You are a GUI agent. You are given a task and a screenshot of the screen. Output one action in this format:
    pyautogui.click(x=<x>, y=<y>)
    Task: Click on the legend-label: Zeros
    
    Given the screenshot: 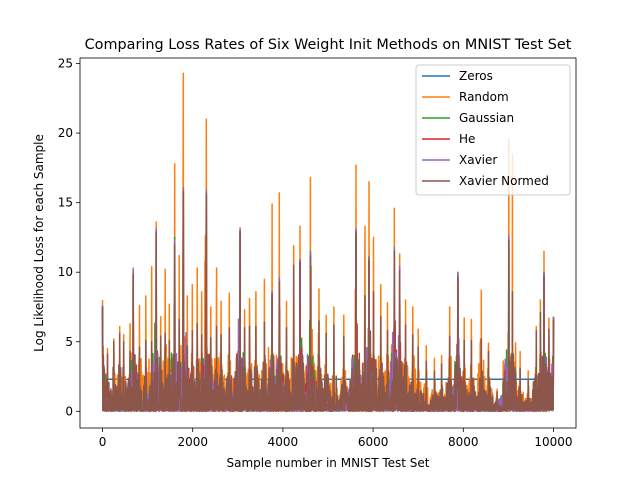 What is the action you would take?
    pyautogui.click(x=476, y=76)
    